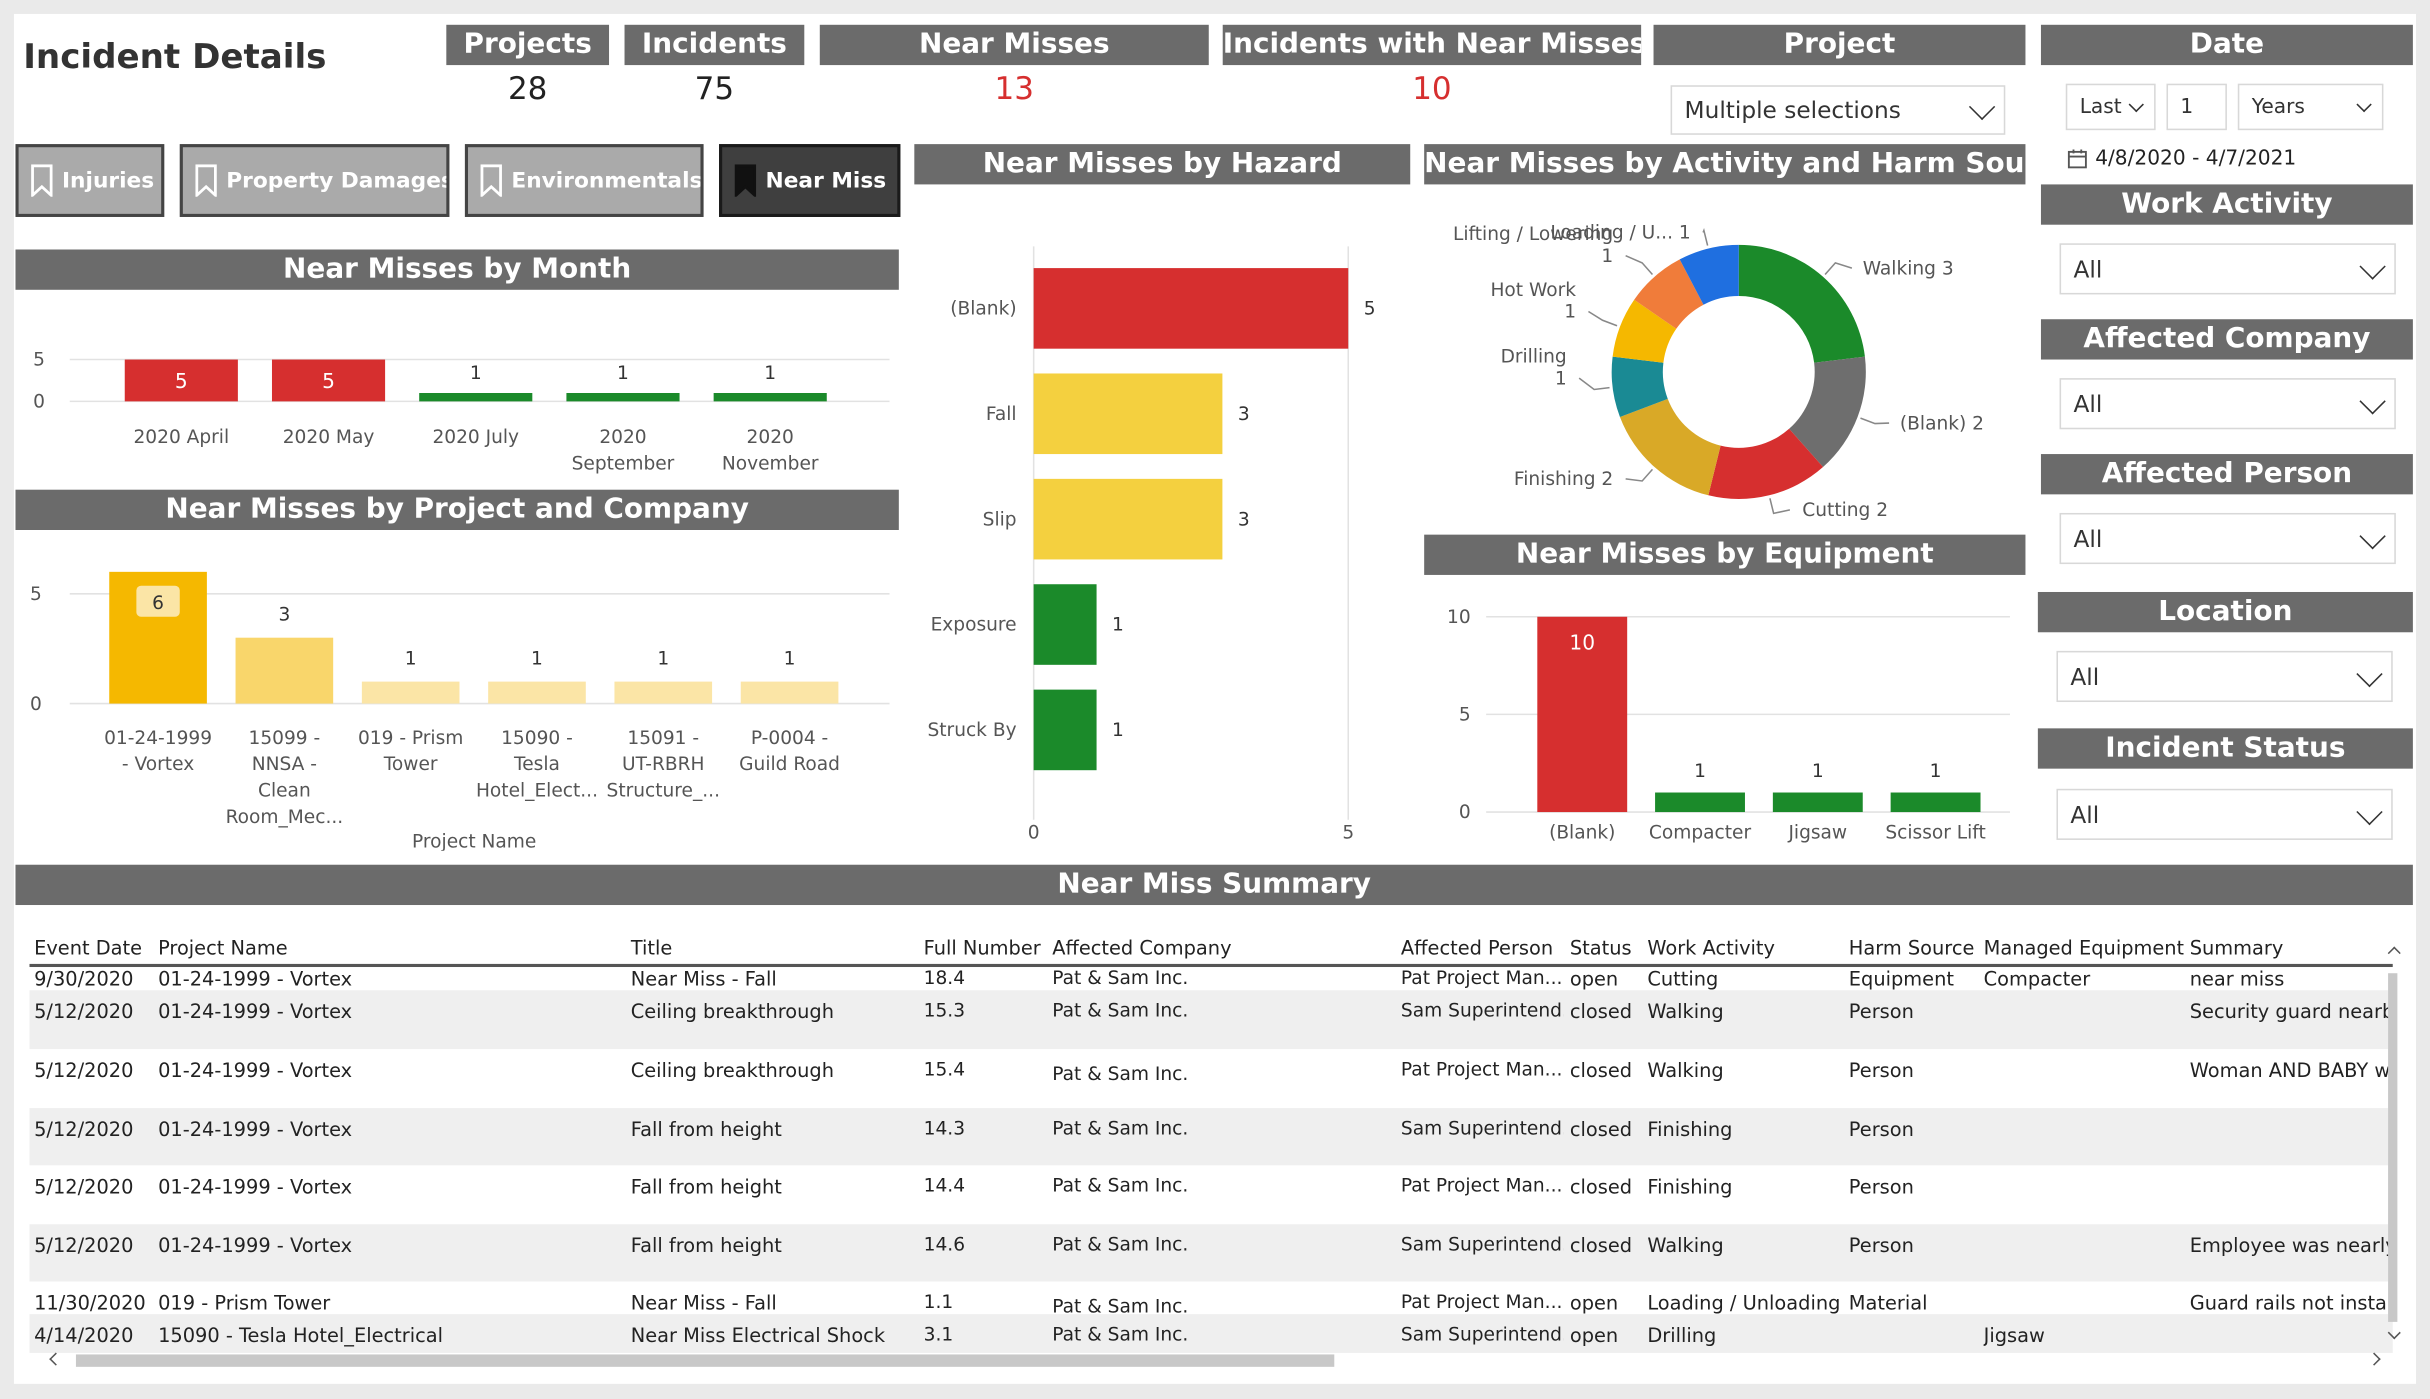  I want to click on near-miss-button: Near Miss, so click(810, 180).